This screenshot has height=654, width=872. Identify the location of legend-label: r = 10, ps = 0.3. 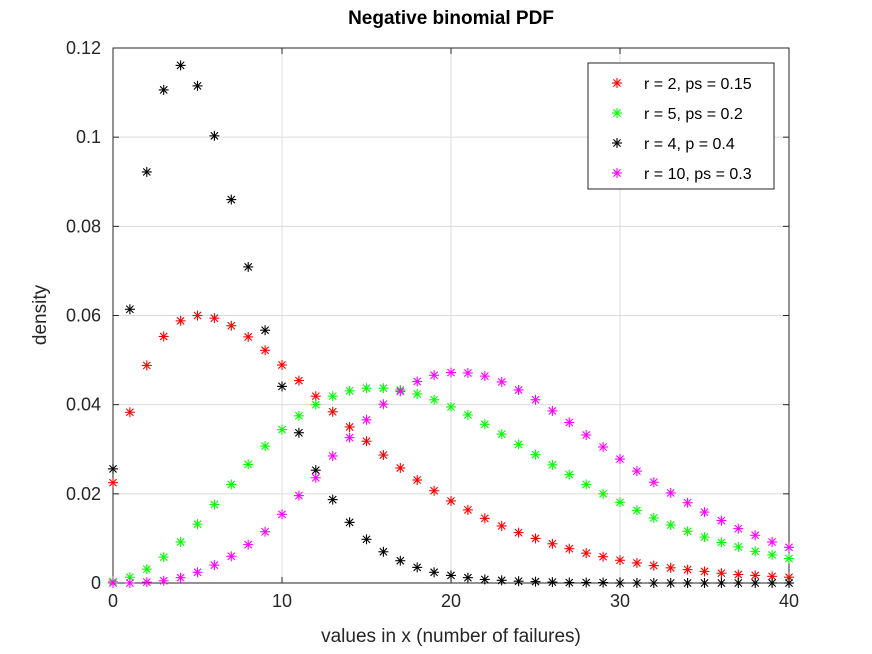
(698, 174).